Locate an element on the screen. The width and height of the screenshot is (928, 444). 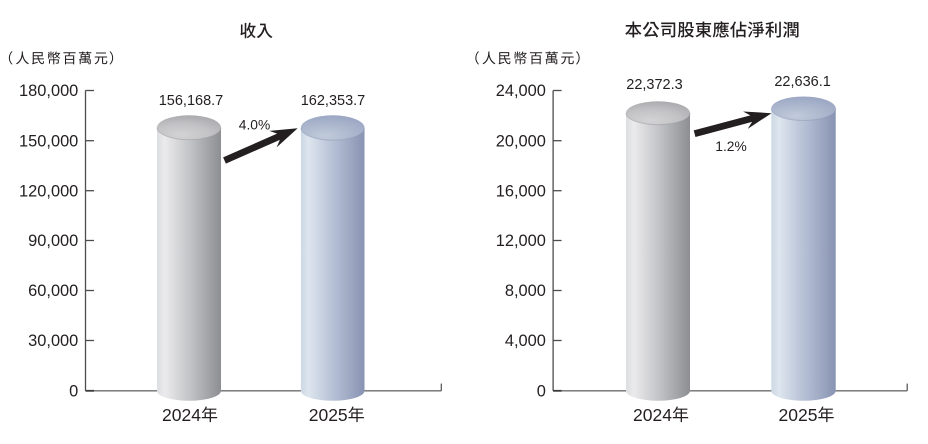
svg-text: 12,000 is located at coordinates (521, 241).